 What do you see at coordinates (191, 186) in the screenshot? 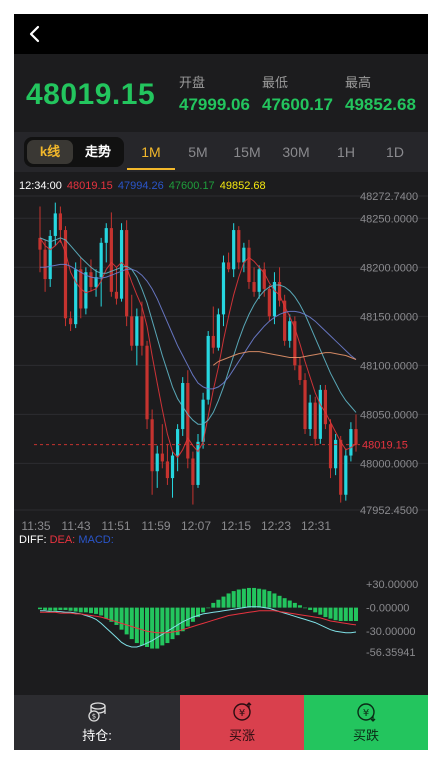
I see `legend-low: 47600.17` at bounding box center [191, 186].